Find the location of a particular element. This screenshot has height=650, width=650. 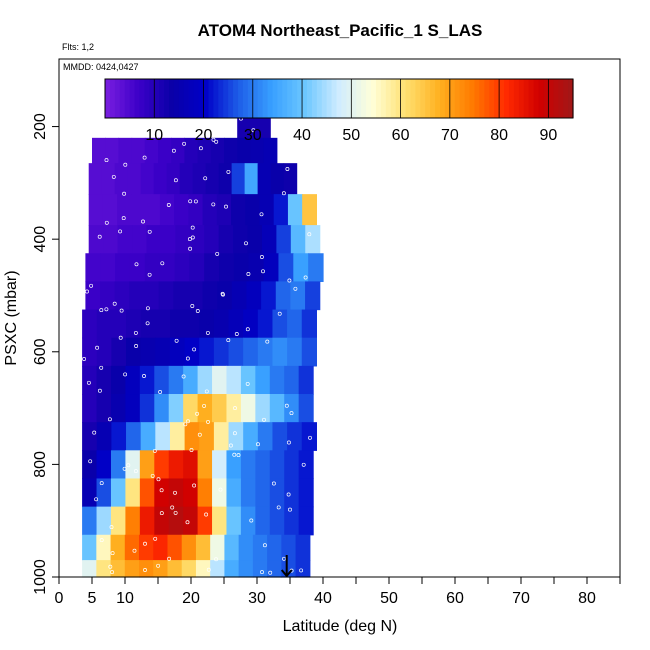

x-tick-label: 40 is located at coordinates (323, 598).